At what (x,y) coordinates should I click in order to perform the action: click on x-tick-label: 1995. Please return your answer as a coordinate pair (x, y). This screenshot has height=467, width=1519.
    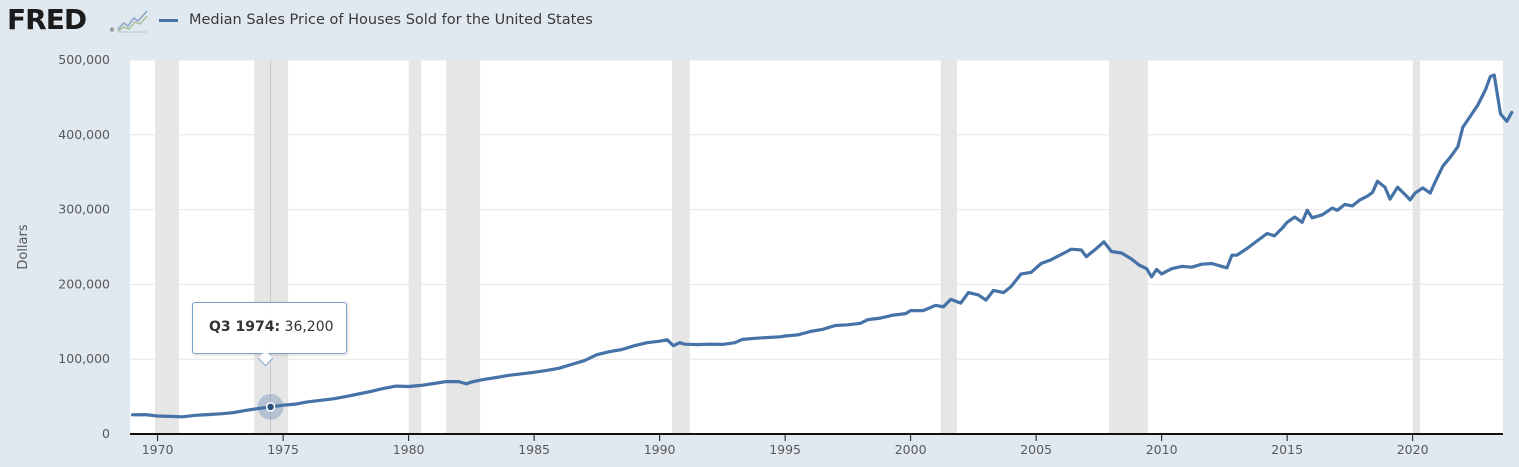
    Looking at the image, I should click on (785, 449).